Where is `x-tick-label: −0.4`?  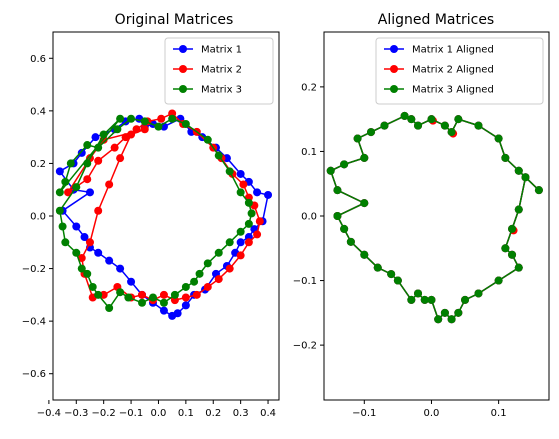 x-tick-label: −0.4 is located at coordinates (49, 413).